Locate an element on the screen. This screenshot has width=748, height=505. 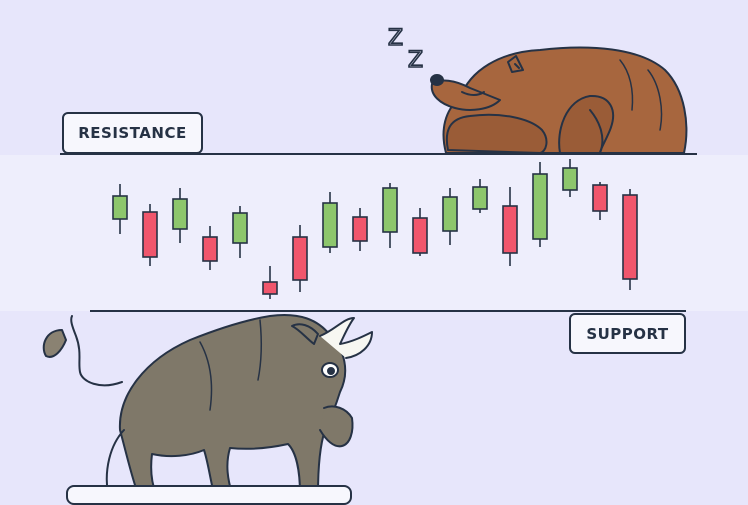
support-label: SUPPORT is located at coordinates (627, 333).